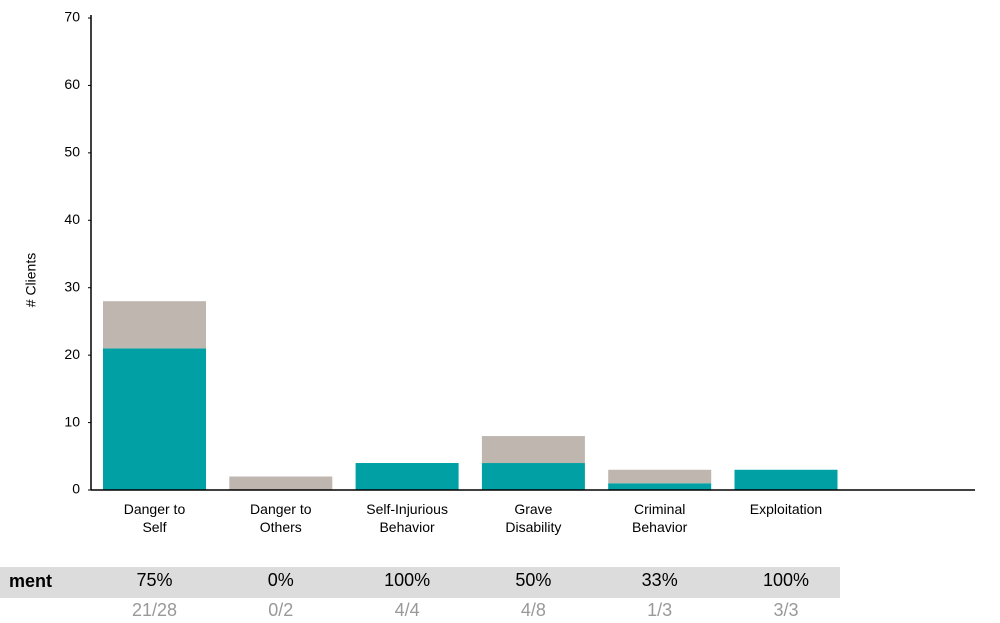 The image size is (1000, 623). What do you see at coordinates (154, 518) in the screenshot?
I see `x-tick-label: Danger to Self` at bounding box center [154, 518].